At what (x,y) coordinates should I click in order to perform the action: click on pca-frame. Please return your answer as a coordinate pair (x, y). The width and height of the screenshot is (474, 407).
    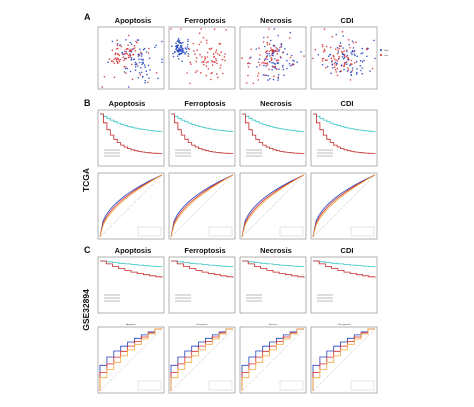
    Looking at the image, I should click on (202, 58).